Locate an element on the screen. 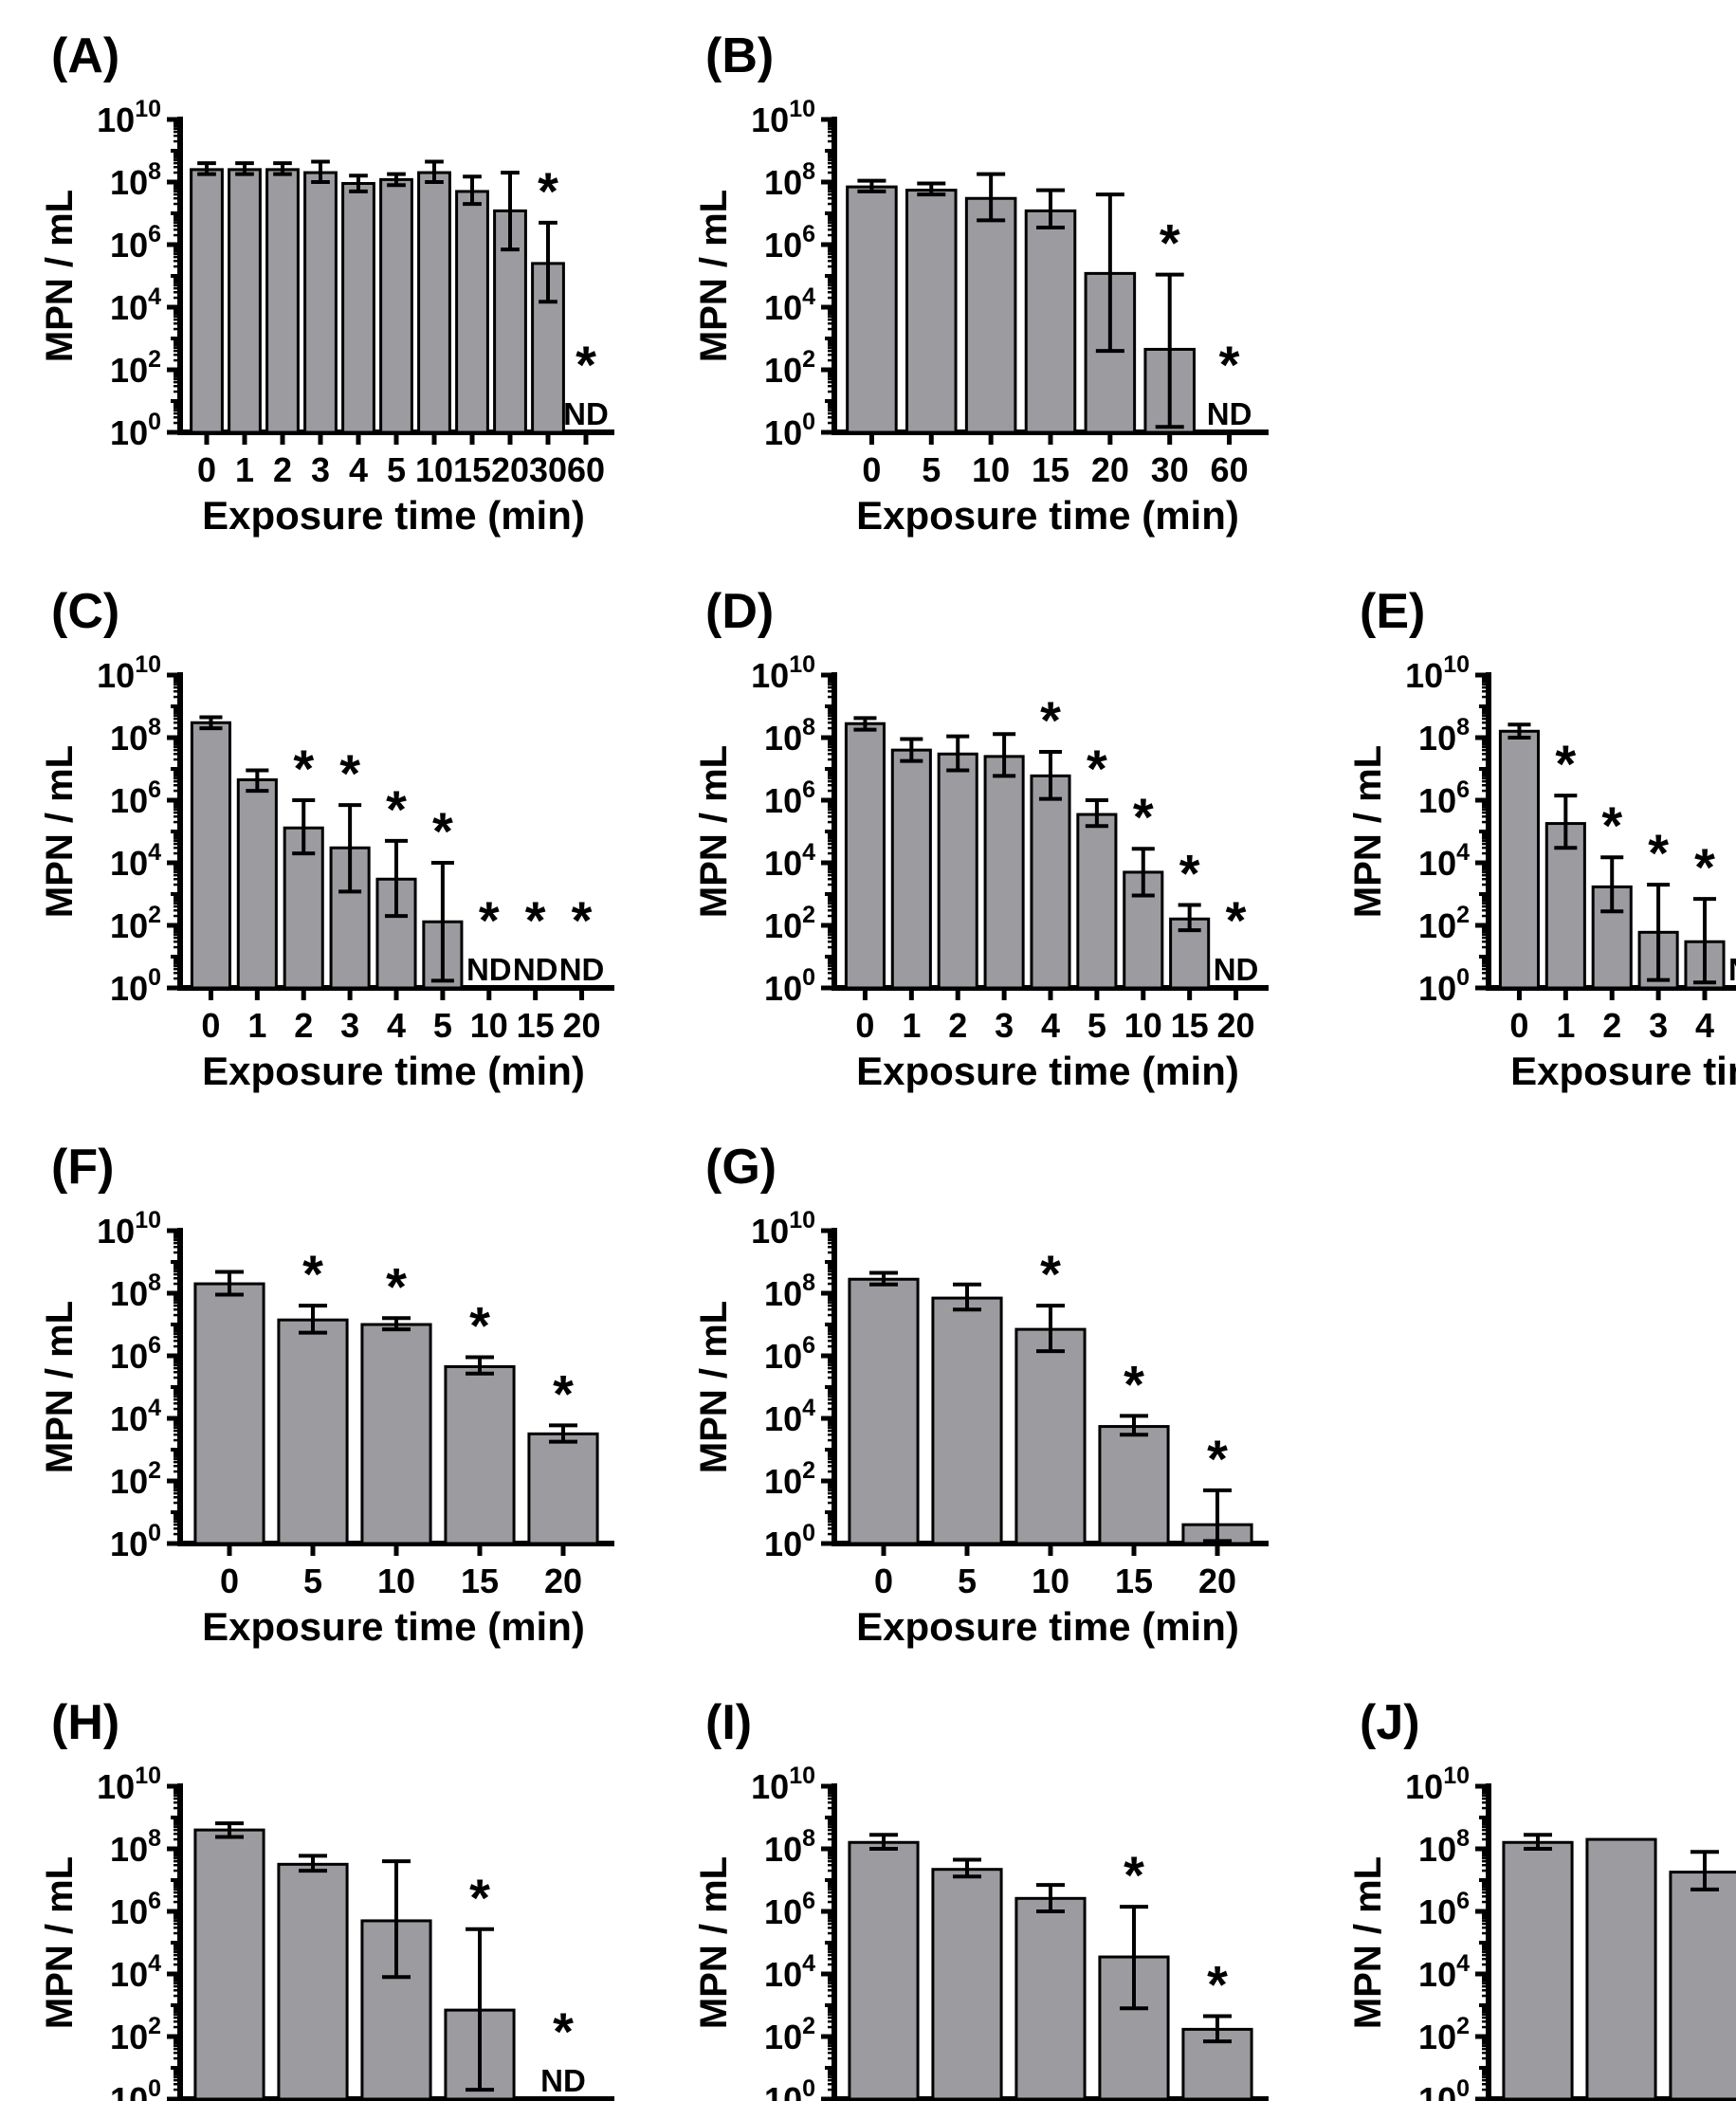 Image resolution: width=1736 pixels, height=2101 pixels. panel-label: (I) is located at coordinates (728, 1722).